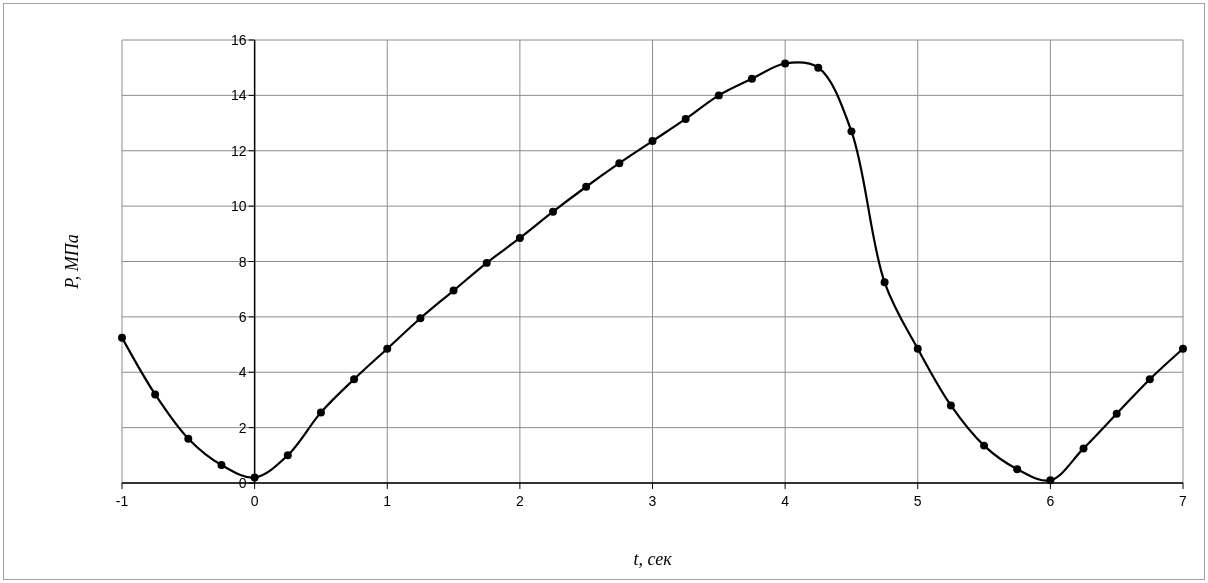 Image resolution: width=1208 pixels, height=583 pixels. I want to click on x-tick-label: 4, so click(785, 501).